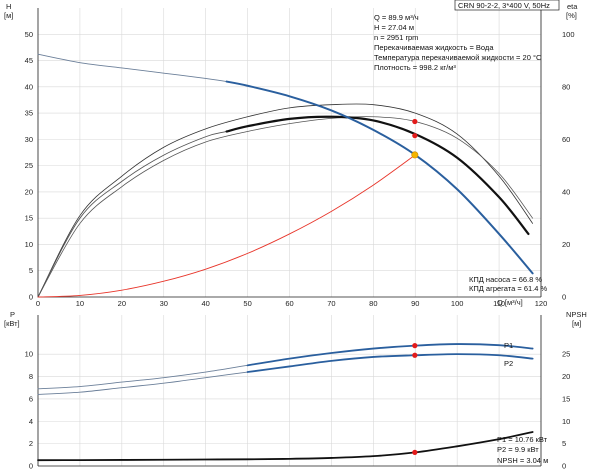 The image size is (600, 474). I want to click on x-tick-label: 80, so click(373, 303).